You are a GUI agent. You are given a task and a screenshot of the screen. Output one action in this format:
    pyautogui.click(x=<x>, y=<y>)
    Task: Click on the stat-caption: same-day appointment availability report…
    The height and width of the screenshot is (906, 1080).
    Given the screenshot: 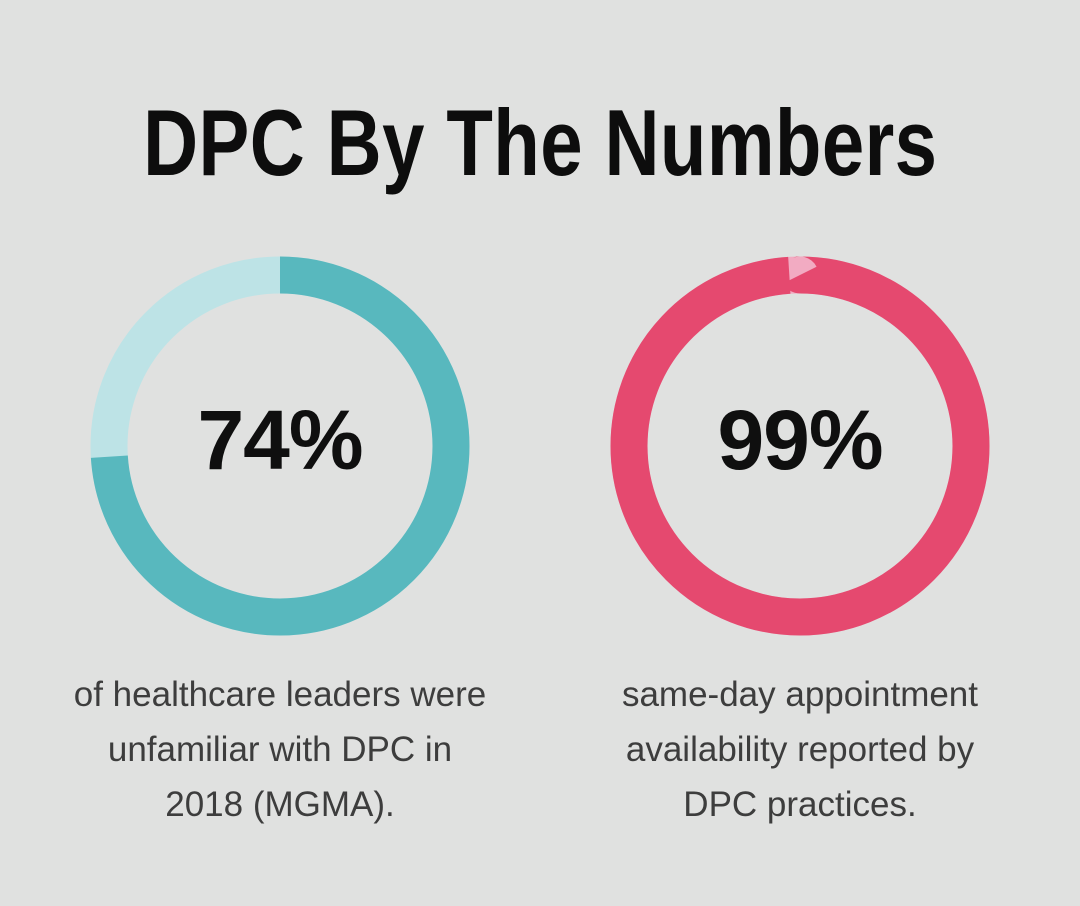 What is the action you would take?
    pyautogui.click(x=800, y=750)
    